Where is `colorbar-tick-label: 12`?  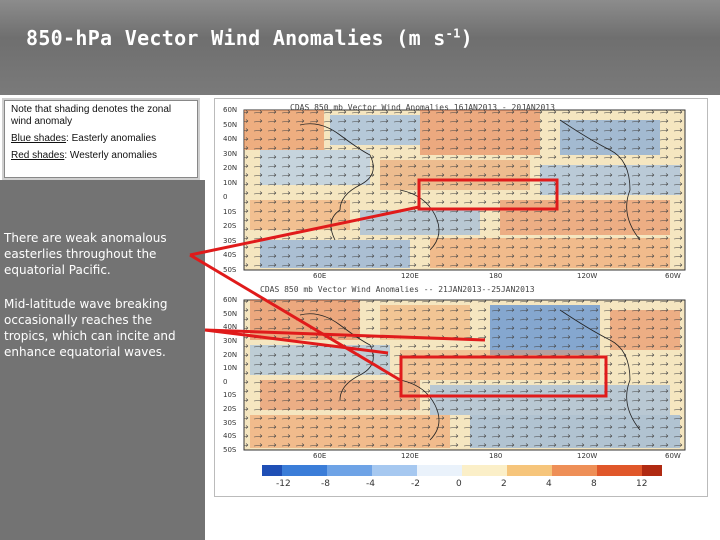
colorbar-tick-label: 12 is located at coordinates (642, 484).